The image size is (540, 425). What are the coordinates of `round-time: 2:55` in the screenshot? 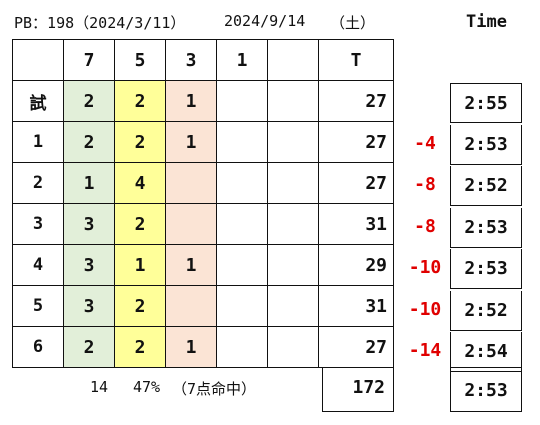 It's located at (486, 103).